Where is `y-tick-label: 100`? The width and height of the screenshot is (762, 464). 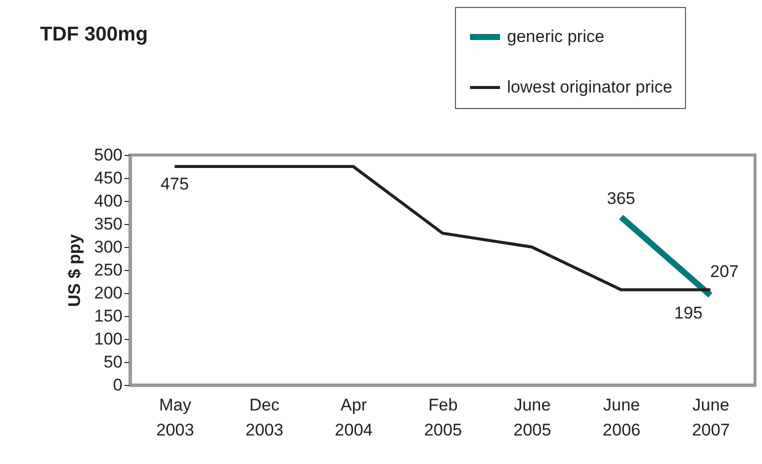
y-tick-label: 100 is located at coordinates (108, 339).